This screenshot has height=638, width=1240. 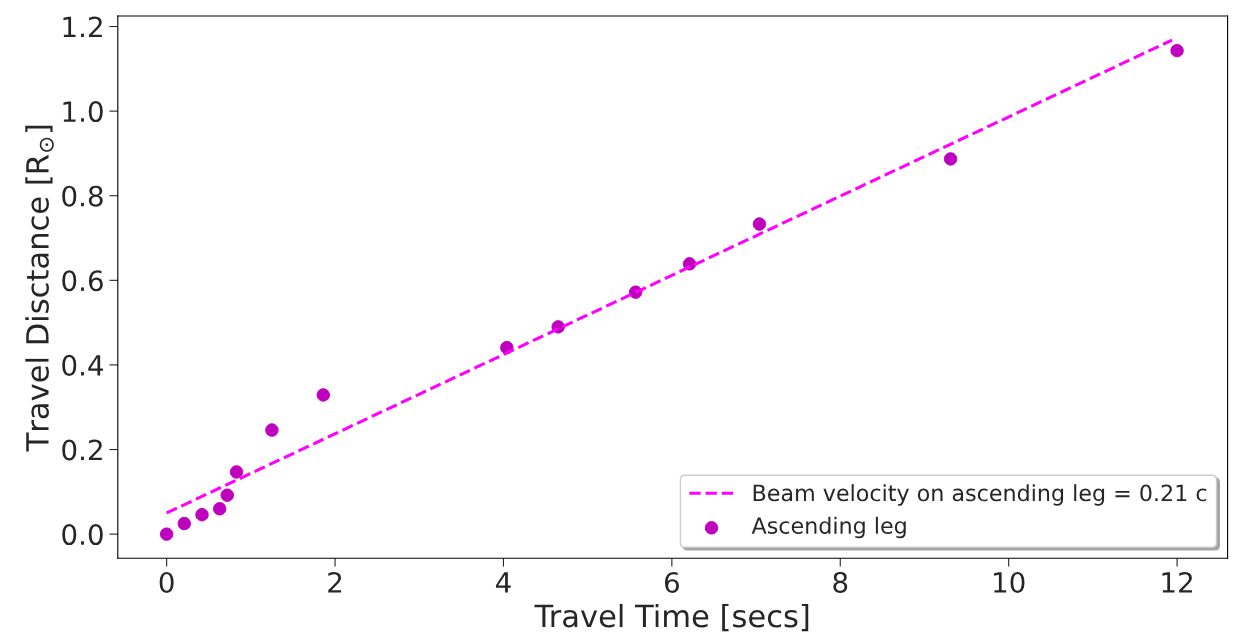 What do you see at coordinates (82, 450) in the screenshot?
I see `y-tick-label: 0.2` at bounding box center [82, 450].